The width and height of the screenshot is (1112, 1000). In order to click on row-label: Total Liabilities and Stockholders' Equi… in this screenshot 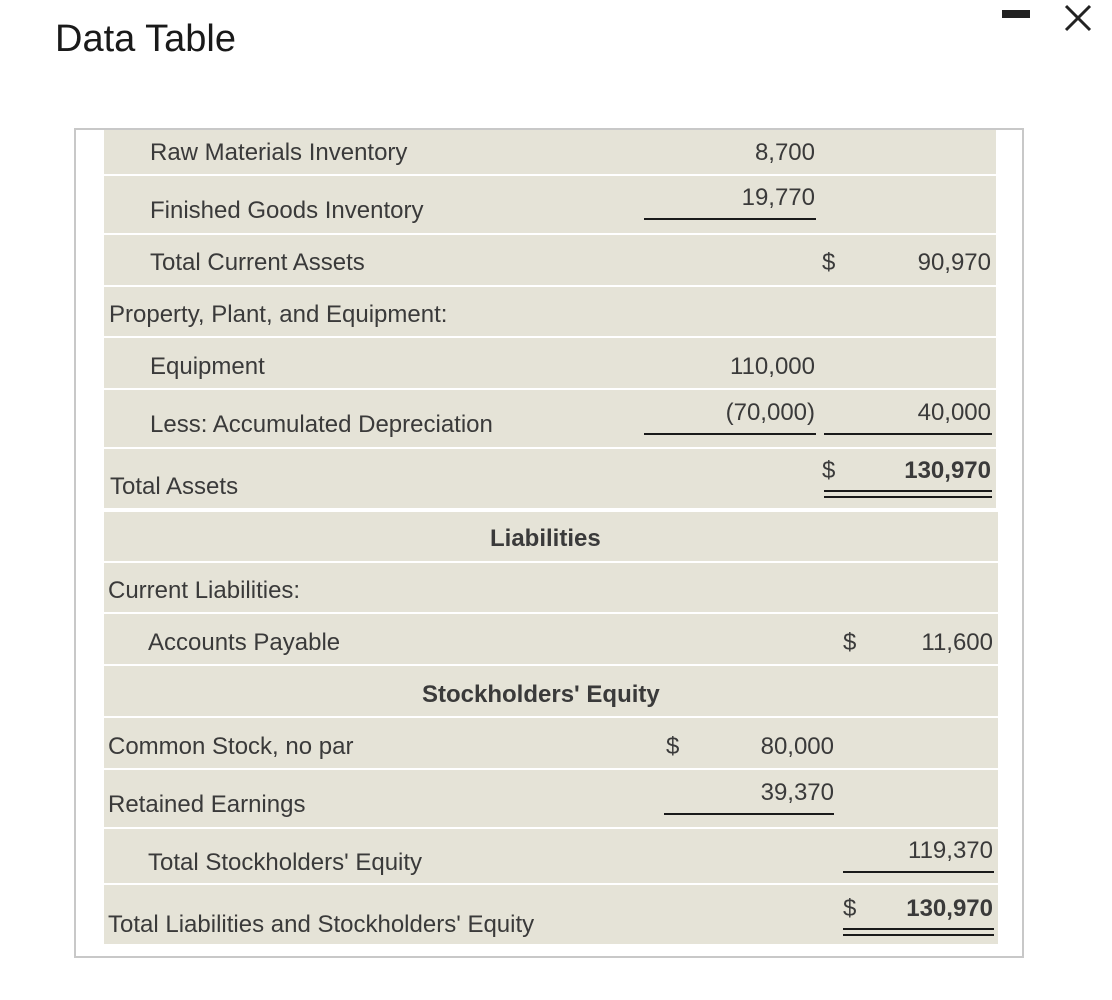, I will do `click(321, 924)`.